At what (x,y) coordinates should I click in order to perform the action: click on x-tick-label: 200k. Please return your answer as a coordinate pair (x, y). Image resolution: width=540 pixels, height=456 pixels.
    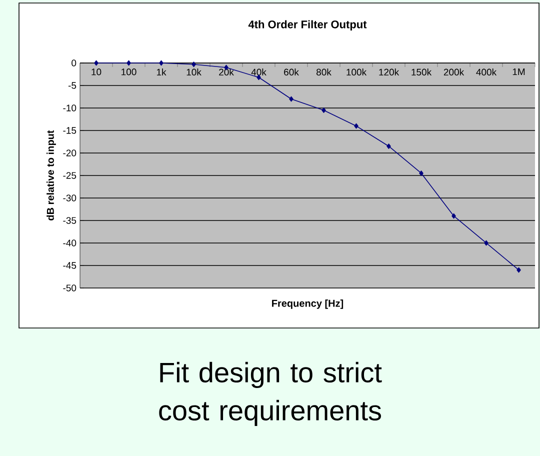
    Looking at the image, I should click on (454, 72).